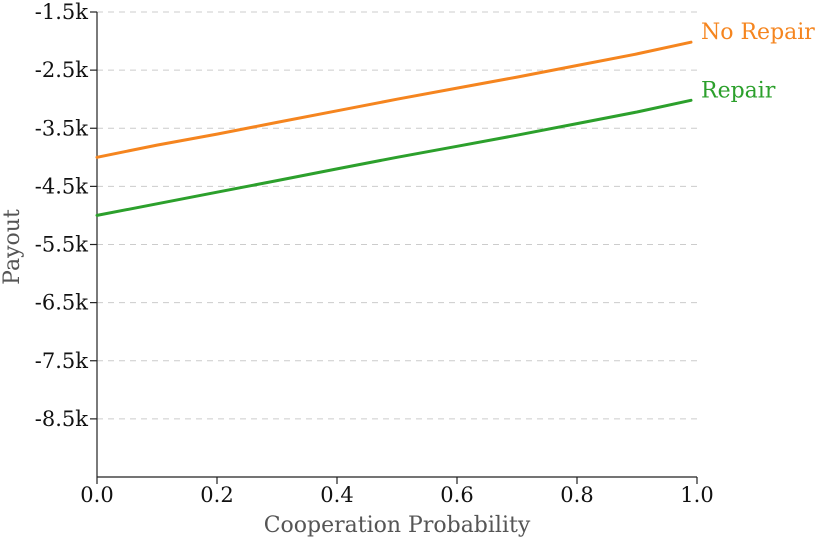 This screenshot has width=830, height=540. Describe the element at coordinates (696, 495) in the screenshot. I see `x-tick-label: 1.0` at that location.